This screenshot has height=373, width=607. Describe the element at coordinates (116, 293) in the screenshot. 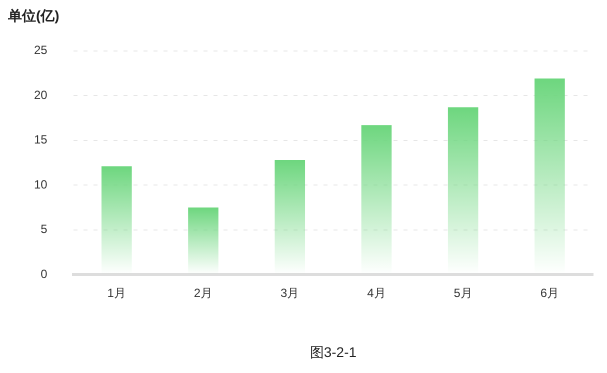

I see `x-tick-label: 1月` at that location.